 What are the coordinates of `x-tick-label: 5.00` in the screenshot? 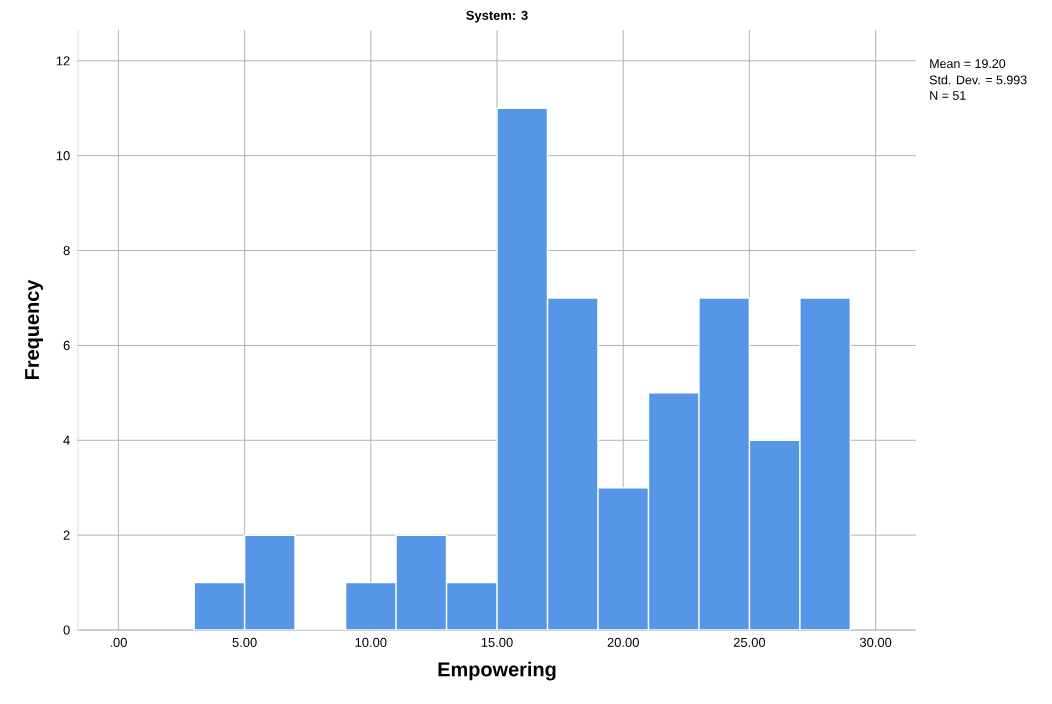 It's located at (244, 642).